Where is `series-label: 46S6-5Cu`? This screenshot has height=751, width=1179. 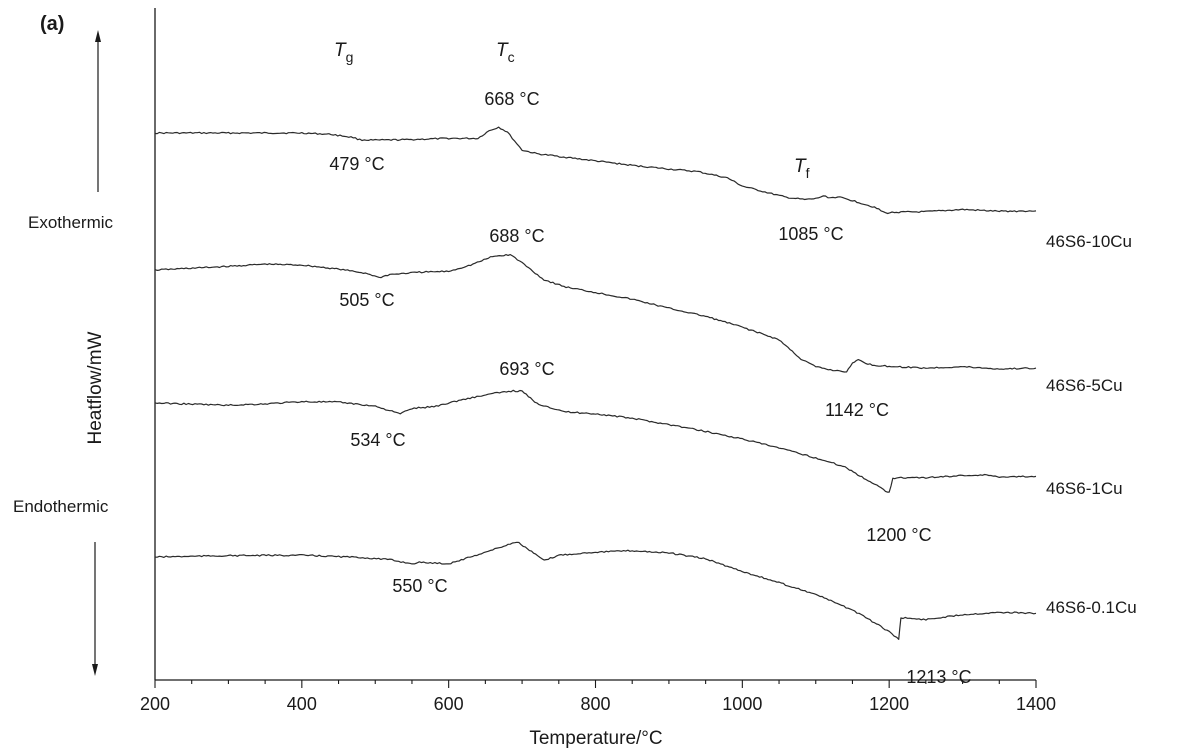
series-label: 46S6-5Cu is located at coordinates (1084, 385).